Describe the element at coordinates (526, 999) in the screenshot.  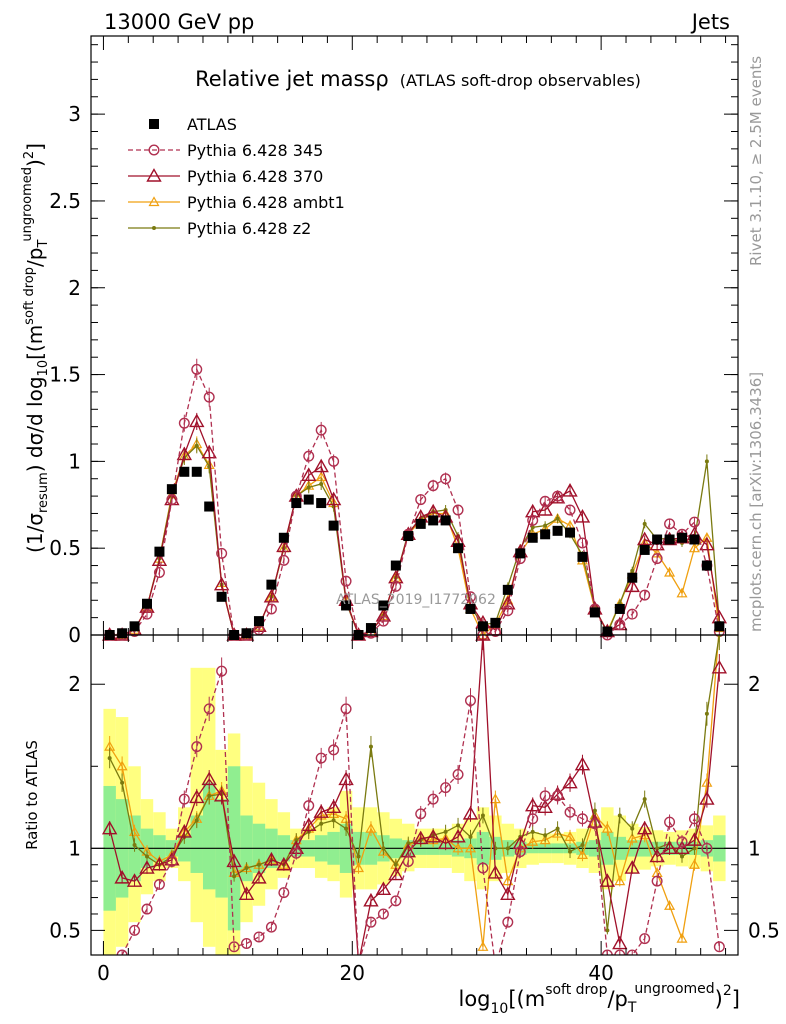
I see `xlabel-p2: [(m` at that location.